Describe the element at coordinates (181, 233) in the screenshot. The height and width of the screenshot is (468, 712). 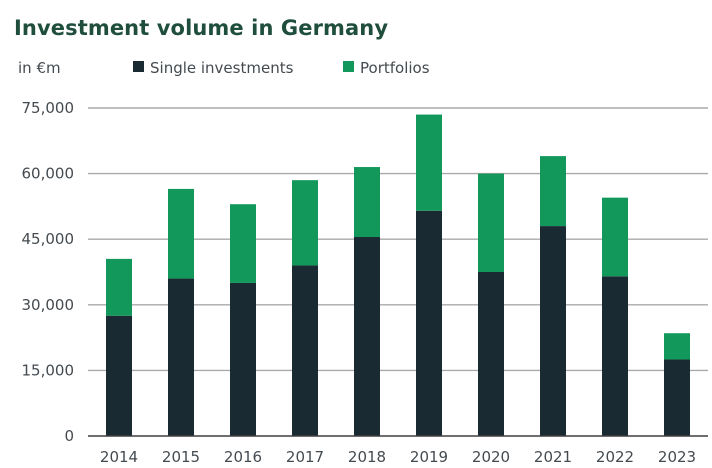
I see `bar-2015-portfolio` at that location.